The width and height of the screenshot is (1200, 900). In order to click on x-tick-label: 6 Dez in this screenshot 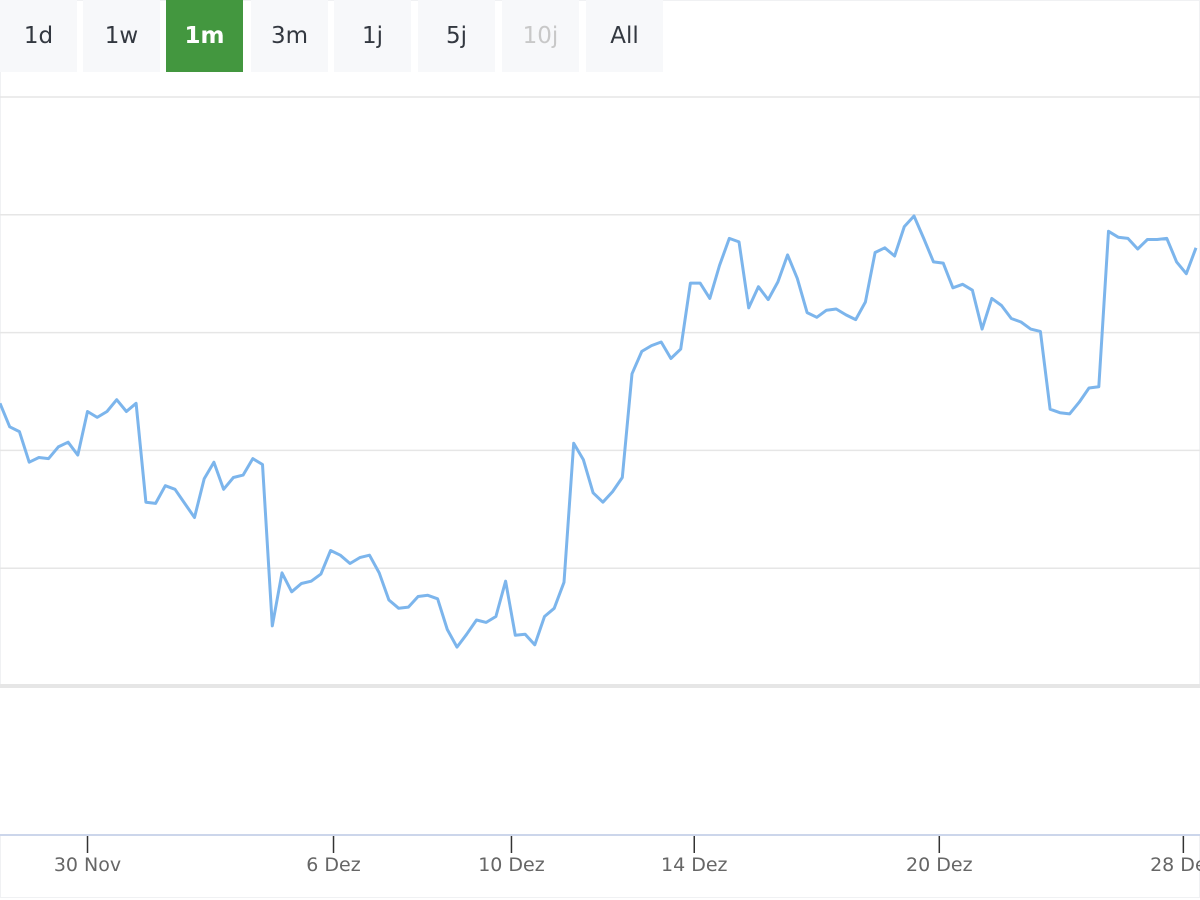, I will do `click(333, 865)`.